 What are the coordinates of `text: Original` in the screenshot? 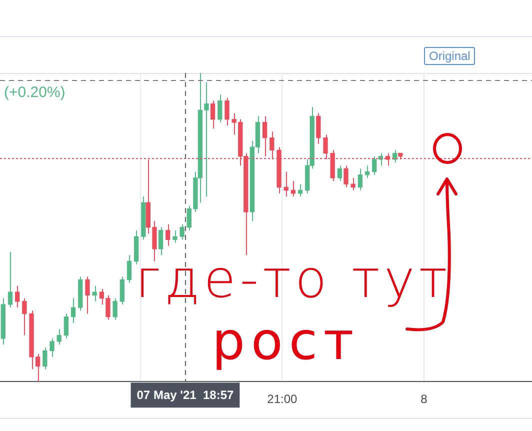 It's located at (450, 56).